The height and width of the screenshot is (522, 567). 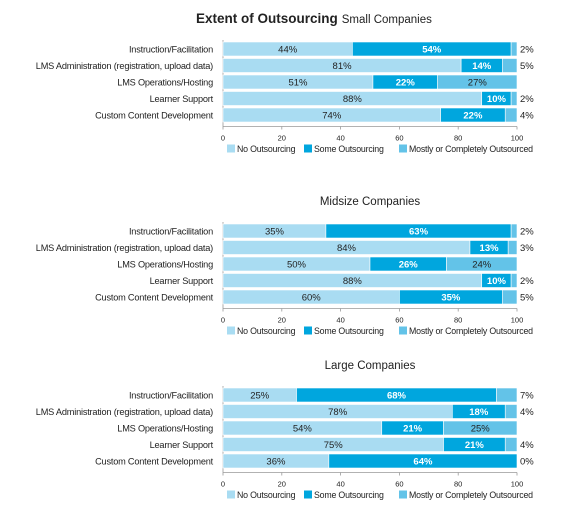 I want to click on data-label: 0%, so click(x=527, y=462).